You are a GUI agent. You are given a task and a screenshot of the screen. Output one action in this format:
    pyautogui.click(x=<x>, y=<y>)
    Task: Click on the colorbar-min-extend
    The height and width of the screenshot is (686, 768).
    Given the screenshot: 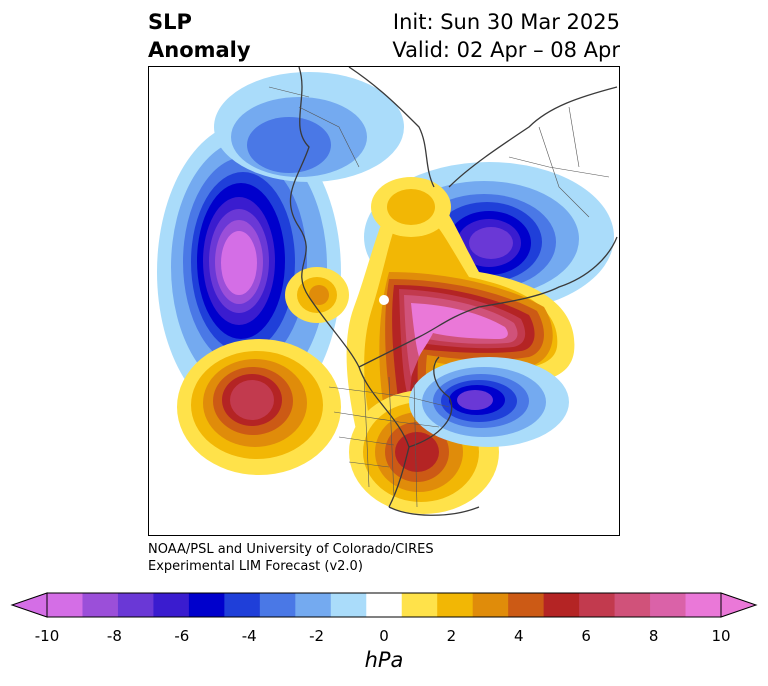 What is the action you would take?
    pyautogui.click(x=29, y=605)
    